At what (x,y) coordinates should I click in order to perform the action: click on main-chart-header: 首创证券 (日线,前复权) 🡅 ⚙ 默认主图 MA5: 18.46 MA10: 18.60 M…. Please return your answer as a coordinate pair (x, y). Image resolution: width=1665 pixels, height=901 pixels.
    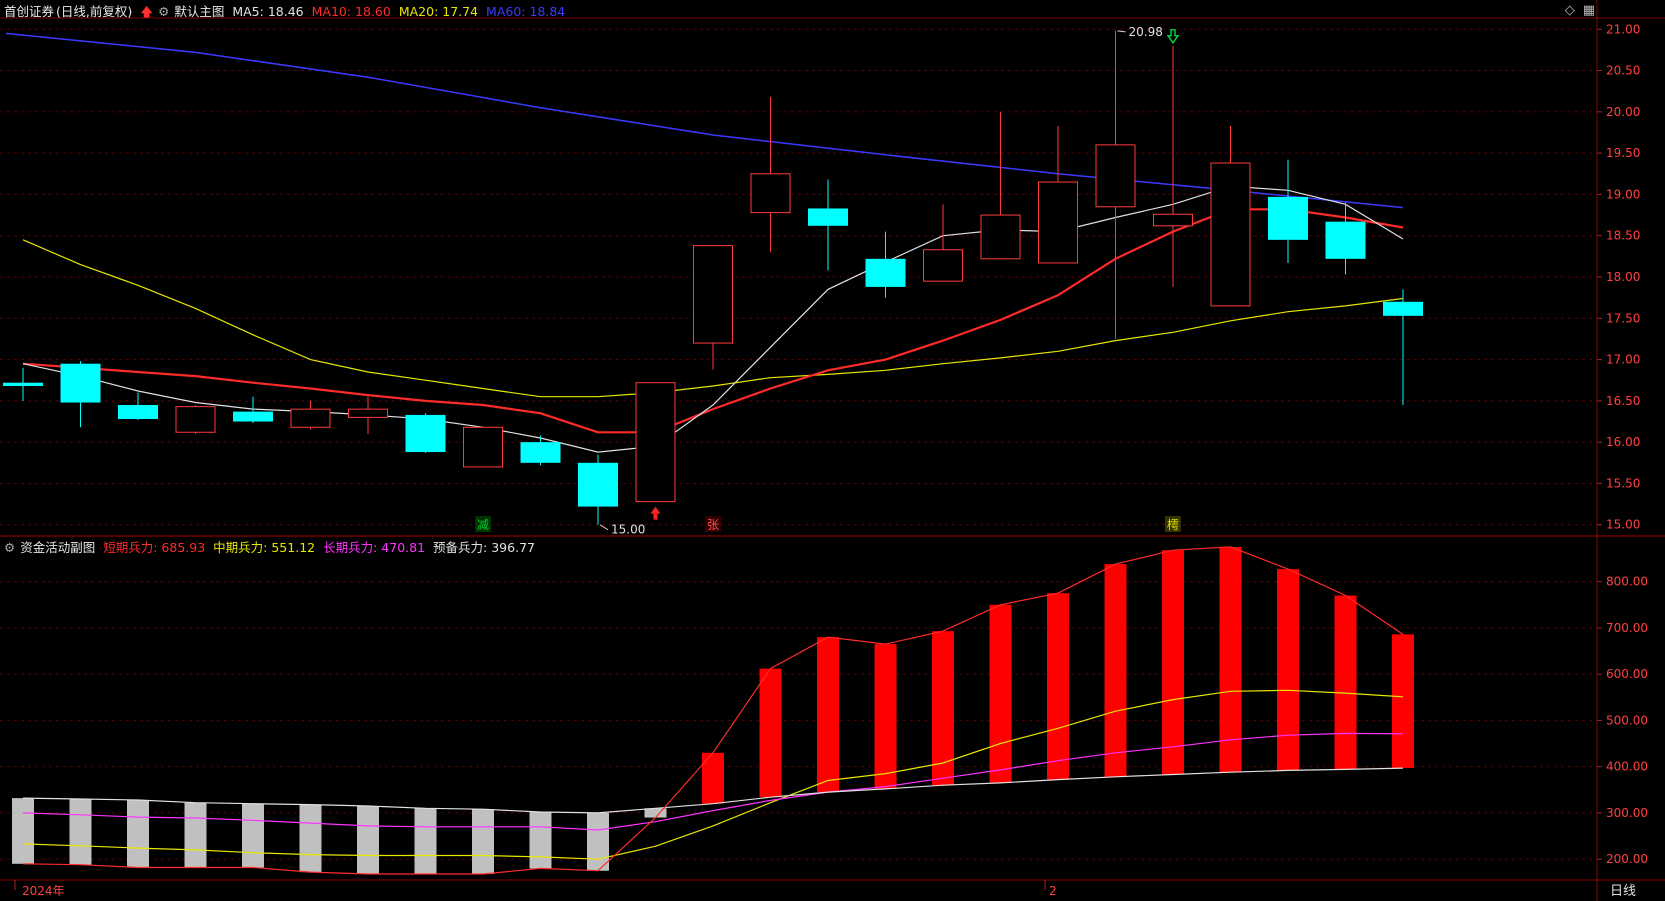
    Looking at the image, I should click on (288, 12).